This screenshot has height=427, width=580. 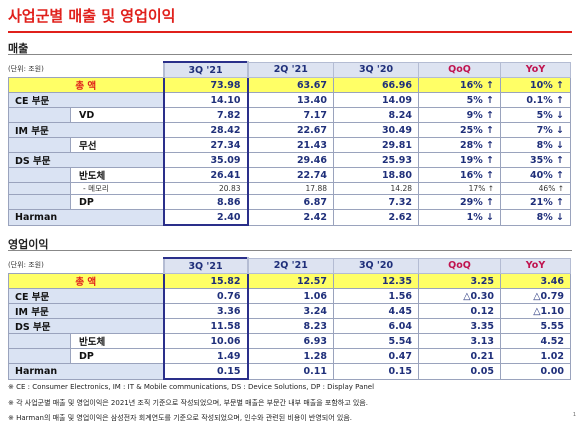 What do you see at coordinates (376, 217) in the screenshot?
I see `value-cell: 2.62` at bounding box center [376, 217].